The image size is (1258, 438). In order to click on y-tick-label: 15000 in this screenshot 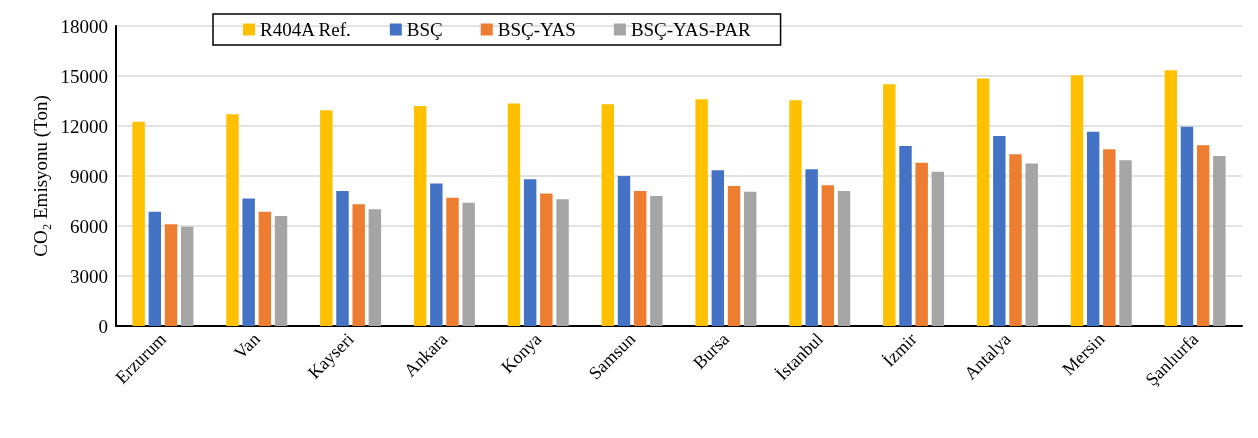, I will do `click(84, 76)`.